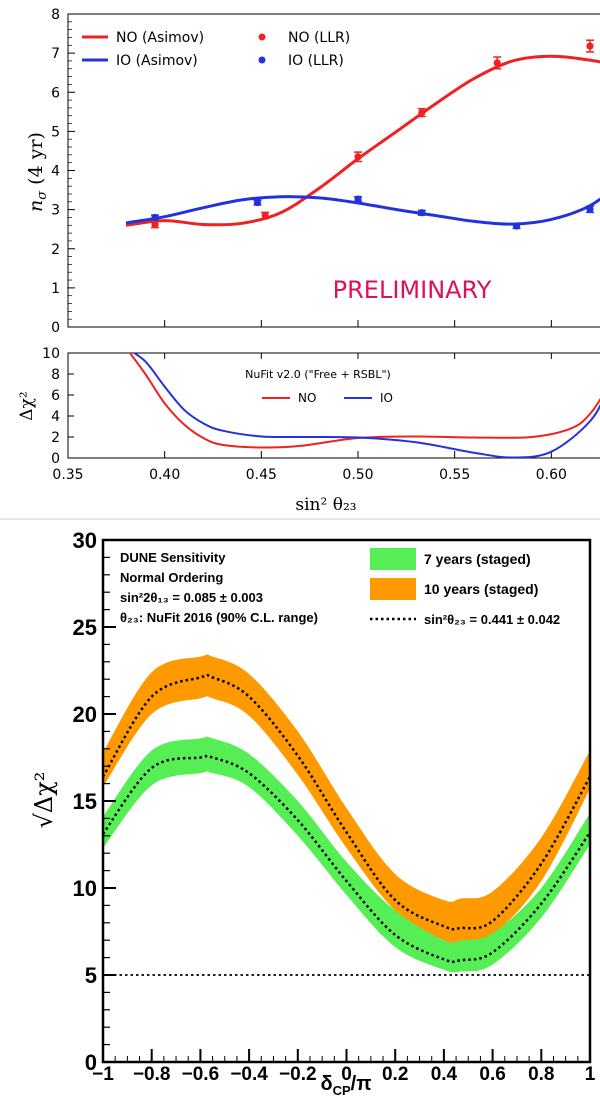 Image resolution: width=600 pixels, height=1096 pixels. I want to click on bottom-x-tick-label: −0.8, so click(152, 1074).